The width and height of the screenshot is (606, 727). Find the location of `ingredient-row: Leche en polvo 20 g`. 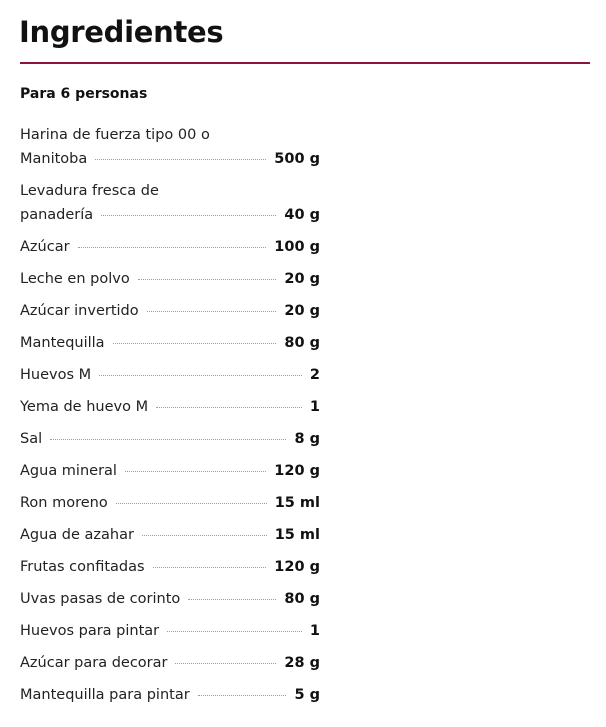

ingredient-row: Leche en polvo 20 g is located at coordinates (170, 279).